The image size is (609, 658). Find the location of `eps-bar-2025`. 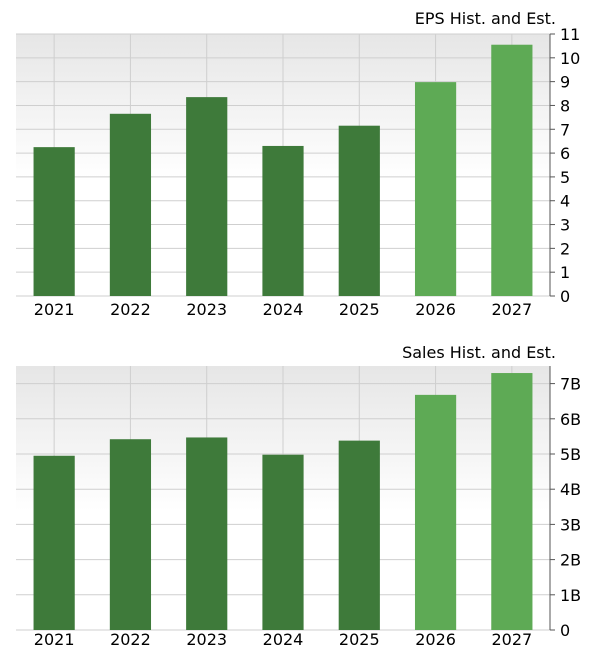

eps-bar-2025 is located at coordinates (359, 210).